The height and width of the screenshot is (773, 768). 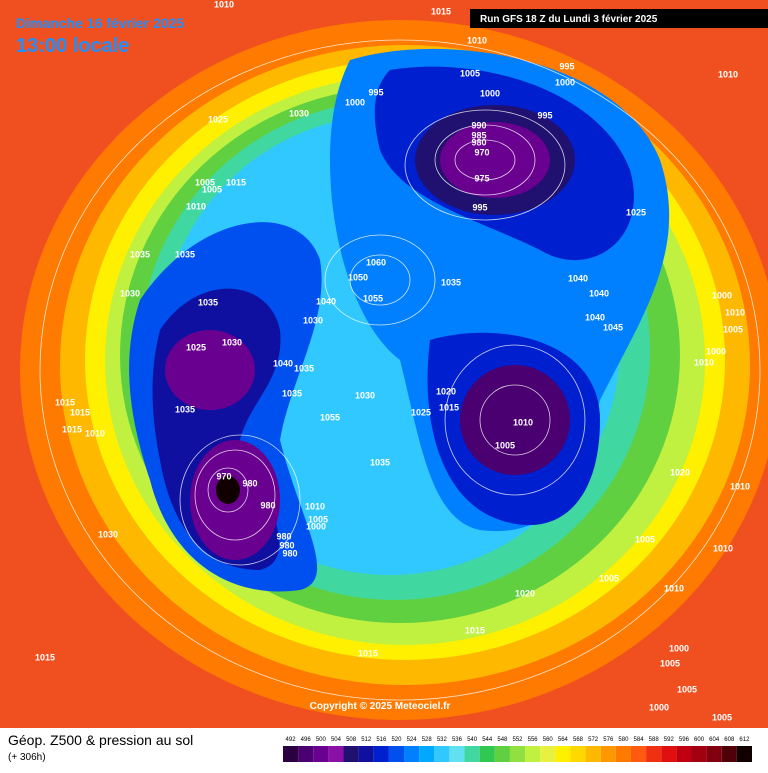 What do you see at coordinates (457, 740) in the screenshot?
I see `scale-label: 536` at bounding box center [457, 740].